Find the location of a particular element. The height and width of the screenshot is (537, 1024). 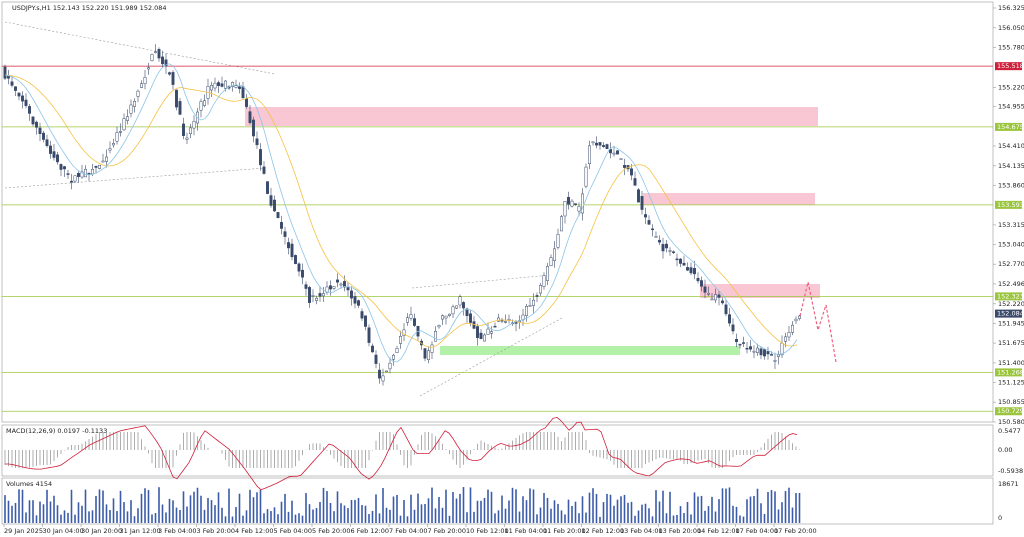

level-label: 151.268 is located at coordinates (1010, 372).